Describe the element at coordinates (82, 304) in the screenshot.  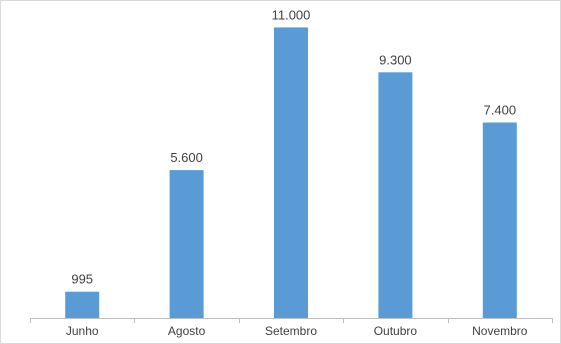
I see `bar-junho` at that location.